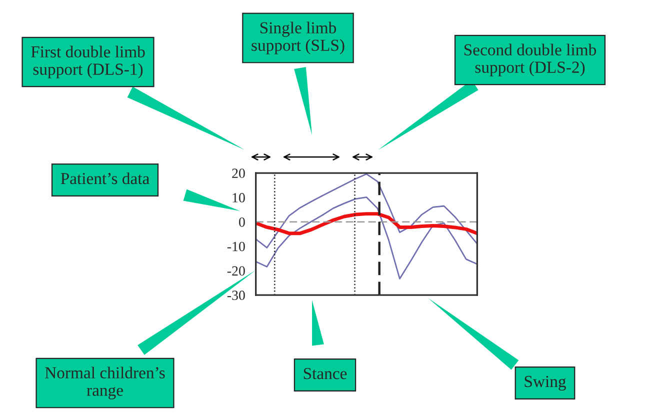  What do you see at coordinates (236, 295) in the screenshot?
I see `y-tick-label: -30` at bounding box center [236, 295].